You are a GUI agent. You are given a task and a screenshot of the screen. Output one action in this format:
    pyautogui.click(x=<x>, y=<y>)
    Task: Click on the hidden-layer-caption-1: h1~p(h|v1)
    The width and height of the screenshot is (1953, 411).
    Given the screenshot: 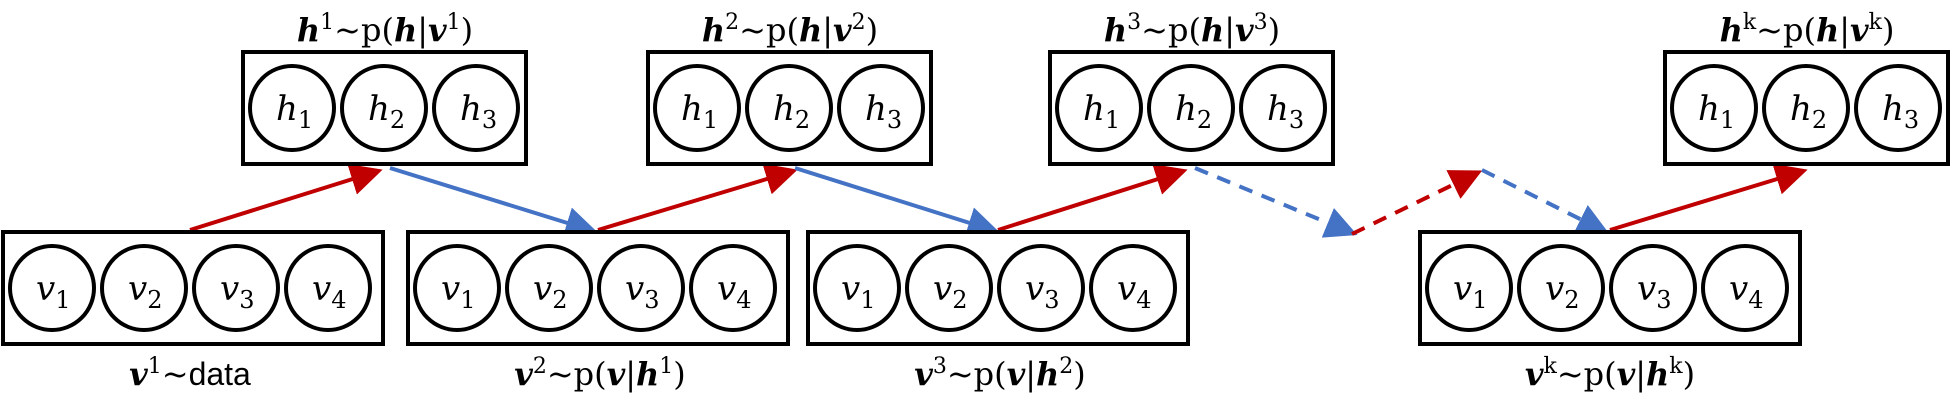 What is the action you would take?
    pyautogui.click(x=385, y=29)
    